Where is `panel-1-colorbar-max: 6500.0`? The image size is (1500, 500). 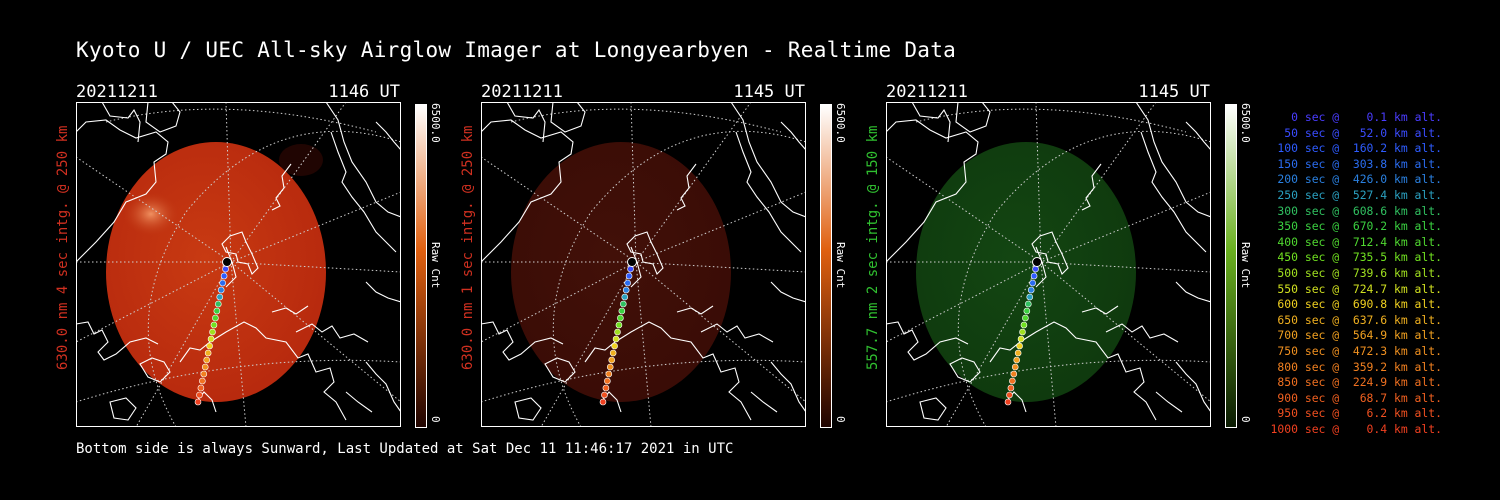 panel-1-colorbar-max: 6500.0 is located at coordinates (435, 123).